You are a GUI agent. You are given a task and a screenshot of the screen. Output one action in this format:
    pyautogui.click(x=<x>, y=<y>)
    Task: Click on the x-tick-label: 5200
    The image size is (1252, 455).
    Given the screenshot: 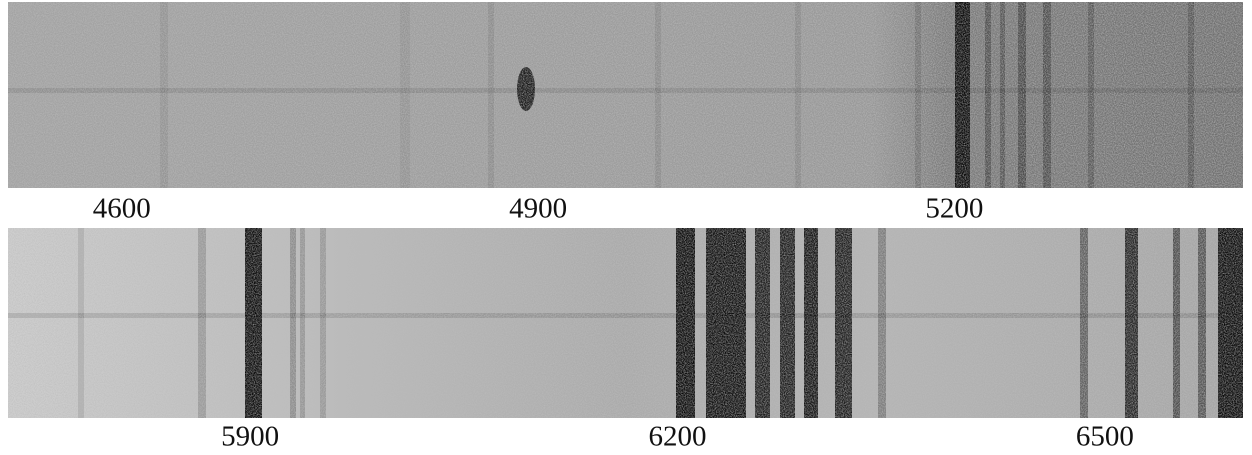 What is the action you would take?
    pyautogui.click(x=954, y=209)
    